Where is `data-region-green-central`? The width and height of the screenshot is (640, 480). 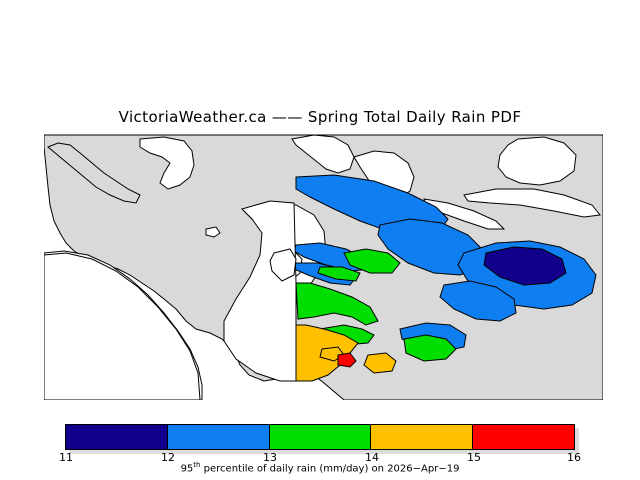
data-region-green-central is located at coordinates (337, 304).